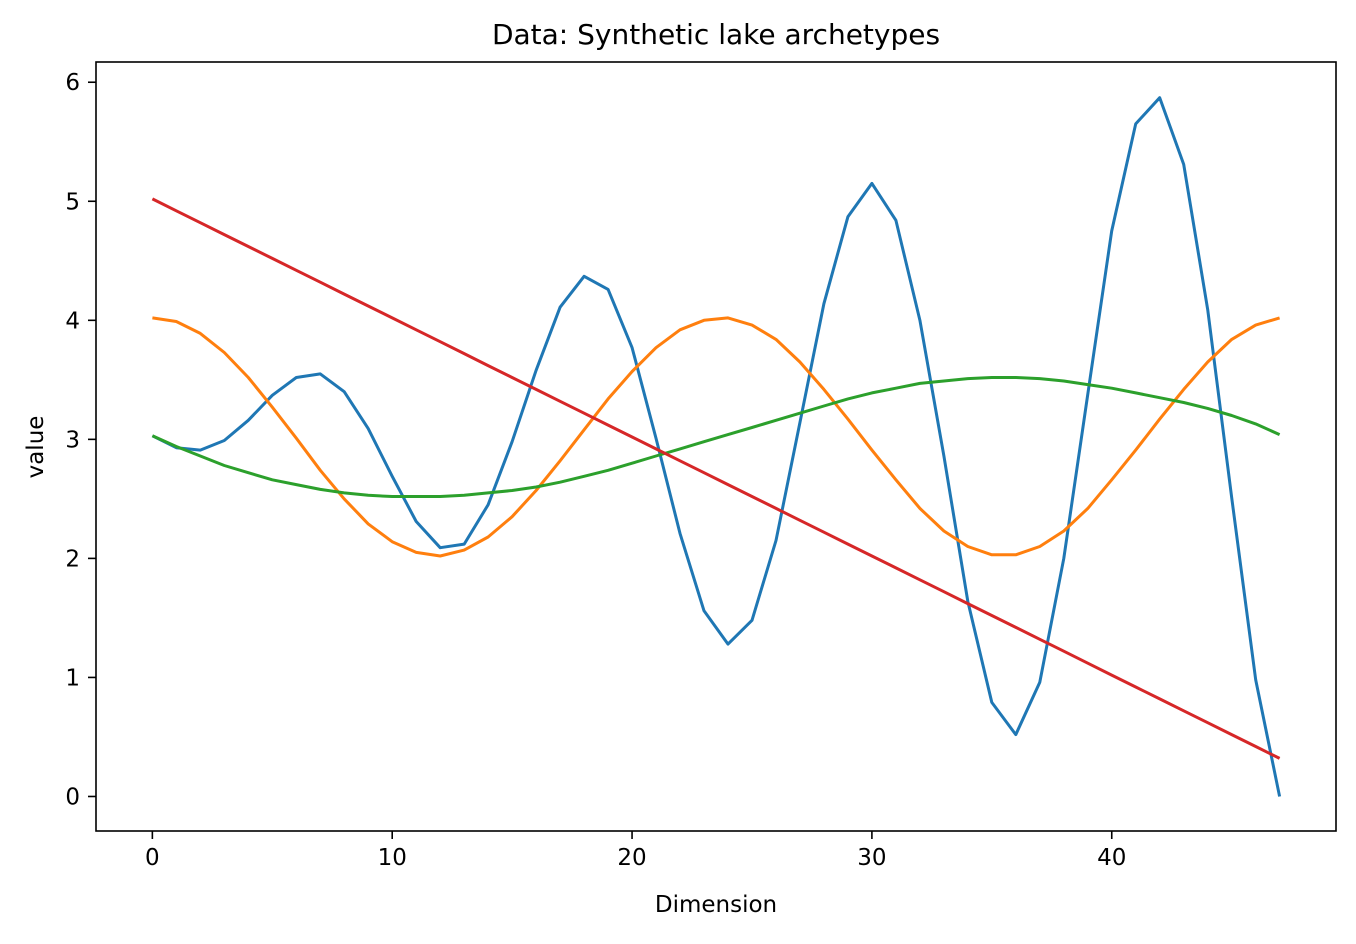  Describe the element at coordinates (72, 202) in the screenshot. I see `y-tick-label: 5` at that location.